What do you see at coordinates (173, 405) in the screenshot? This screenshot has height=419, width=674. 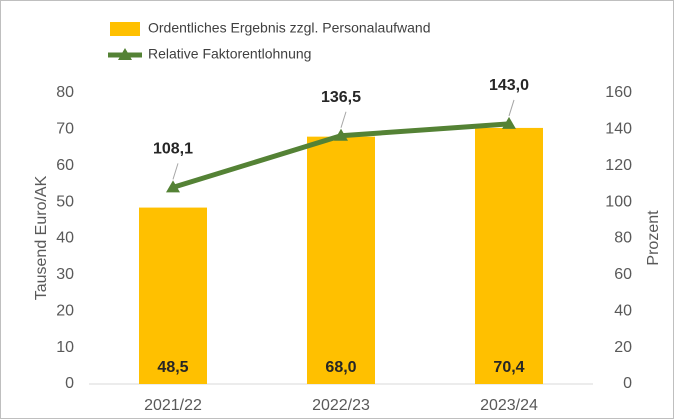 I see `x-tick-label: 2021/22` at bounding box center [173, 405].